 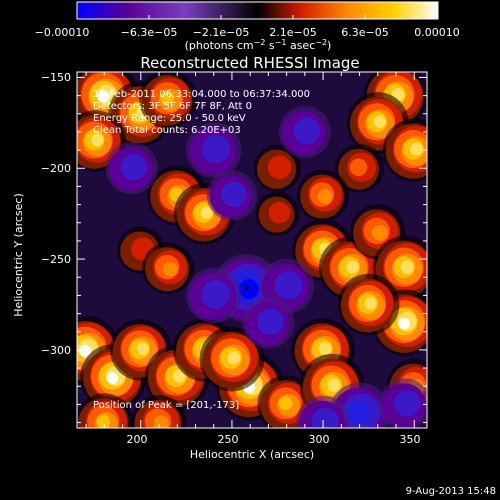 I want to click on y-axis-label: Heliocentric Y (arcsec), so click(x=18, y=255).